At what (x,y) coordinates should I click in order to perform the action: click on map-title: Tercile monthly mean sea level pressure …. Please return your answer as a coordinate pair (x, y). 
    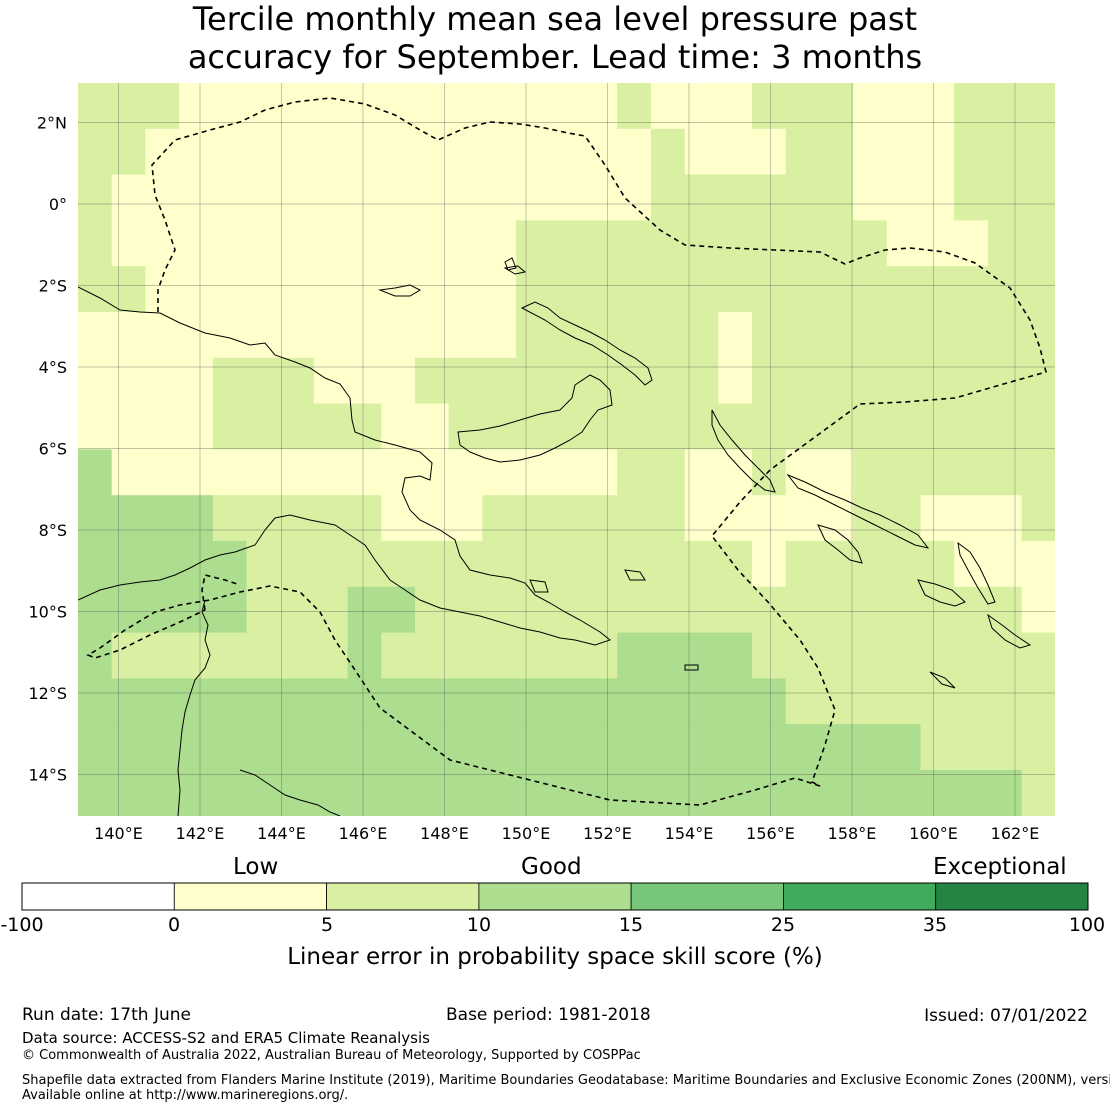
    Looking at the image, I should click on (555, 38).